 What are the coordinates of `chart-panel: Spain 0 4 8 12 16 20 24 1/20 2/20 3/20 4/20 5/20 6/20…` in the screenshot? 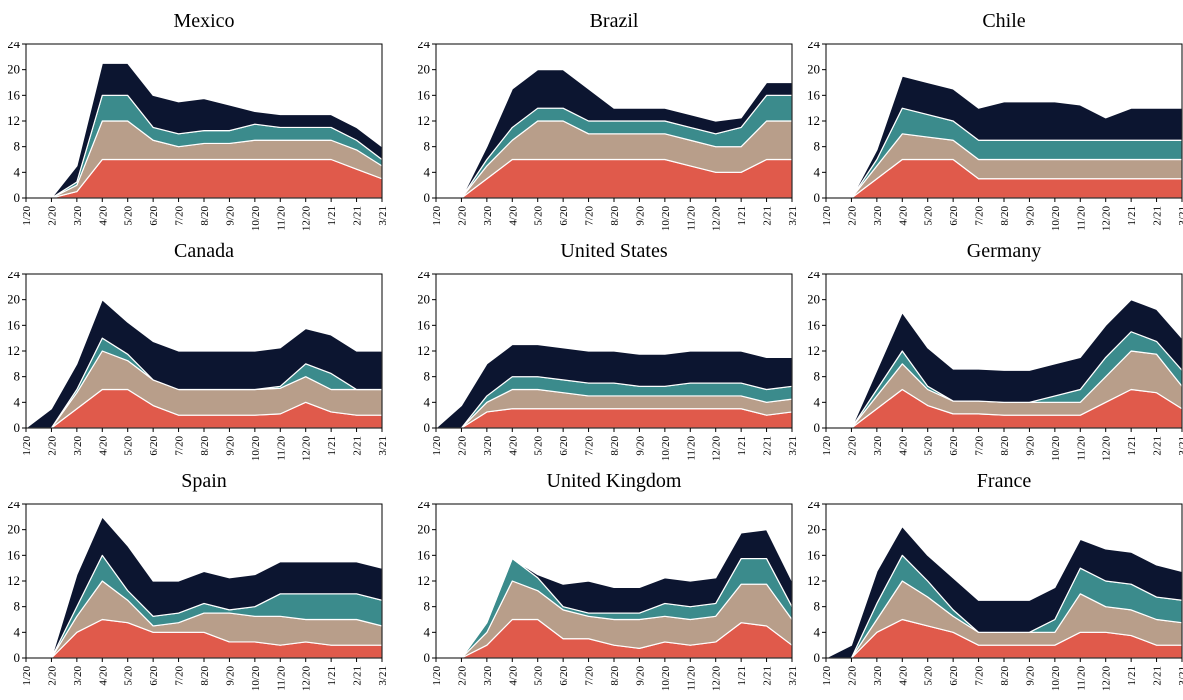 It's located at (198, 583).